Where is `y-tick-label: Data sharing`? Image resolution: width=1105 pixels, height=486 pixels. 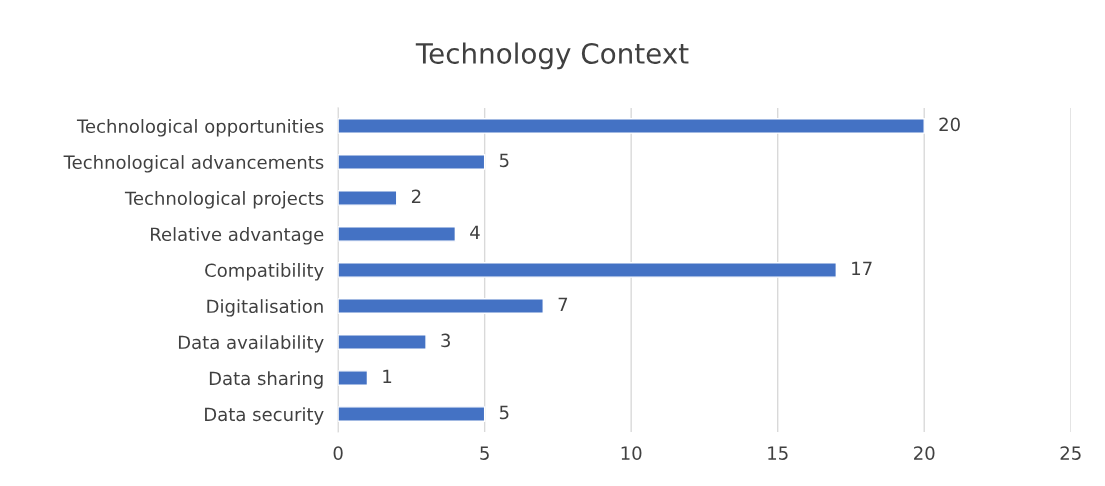 y-tick-label: Data sharing is located at coordinates (266, 380).